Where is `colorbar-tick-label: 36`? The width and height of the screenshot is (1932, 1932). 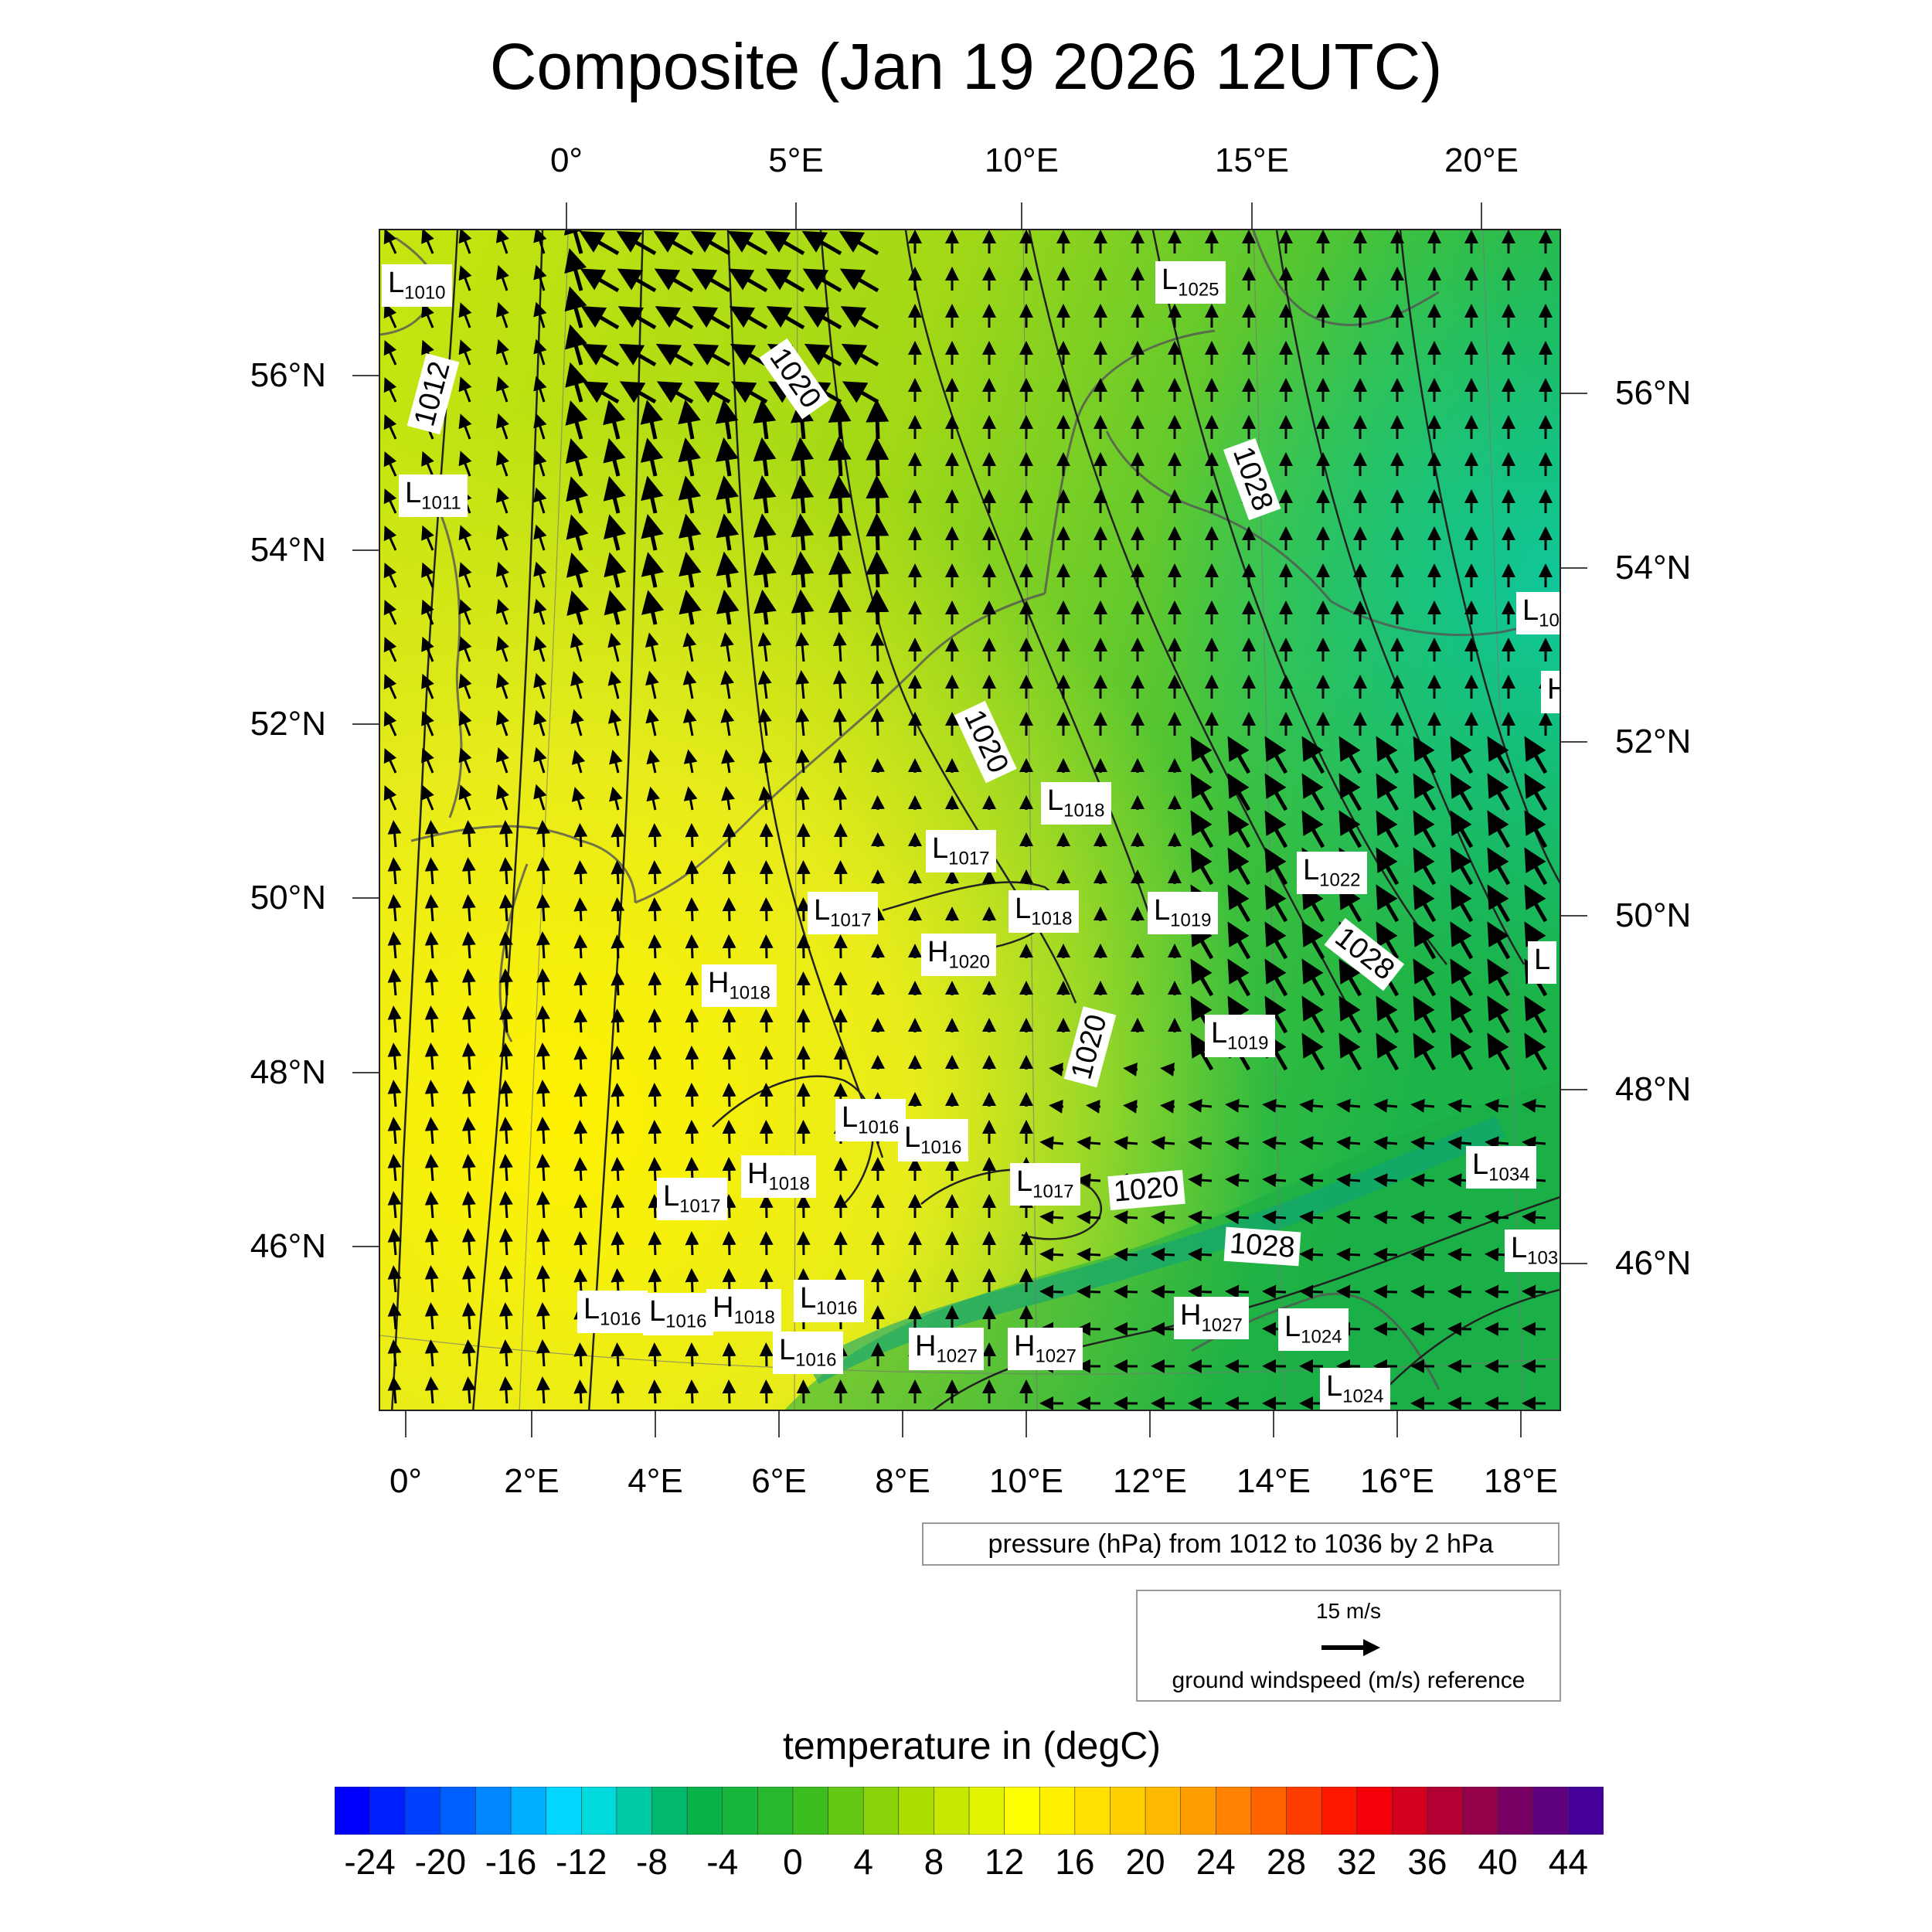
colorbar-tick-label: 36 is located at coordinates (1427, 1862).